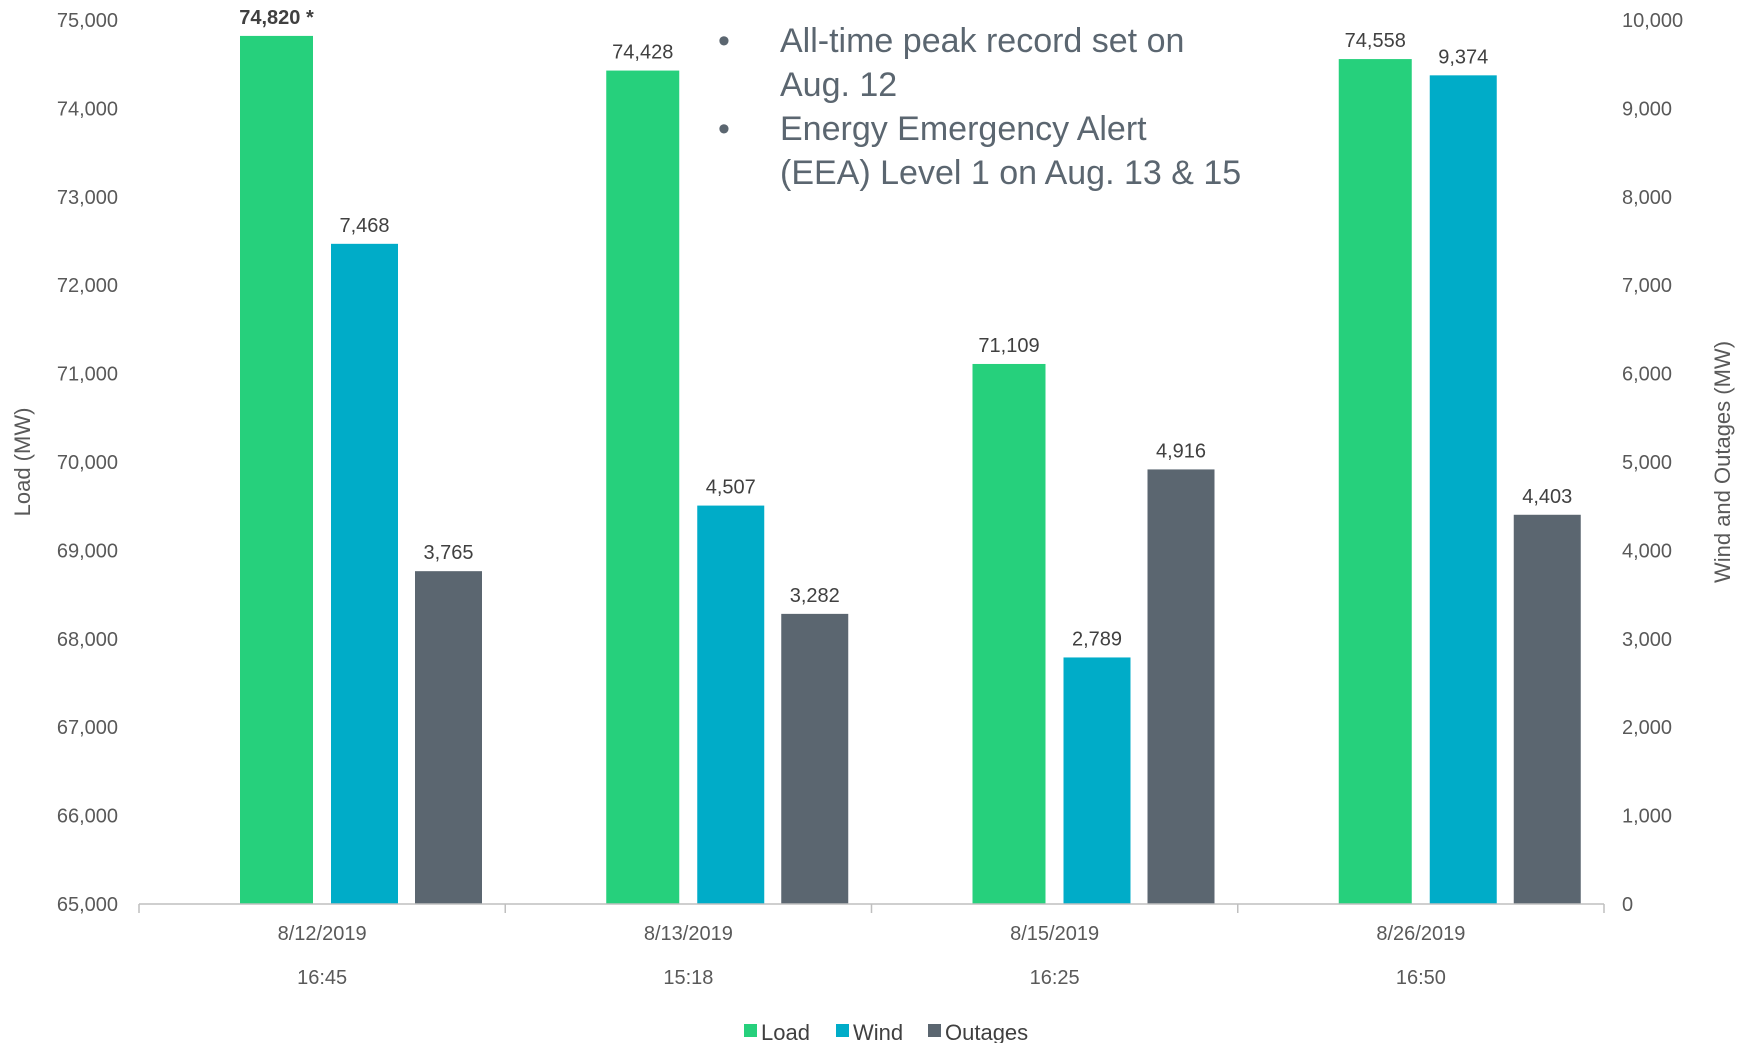 This screenshot has height=1043, width=1747. I want to click on x-tick-label-time: 16:25, so click(1055, 978).